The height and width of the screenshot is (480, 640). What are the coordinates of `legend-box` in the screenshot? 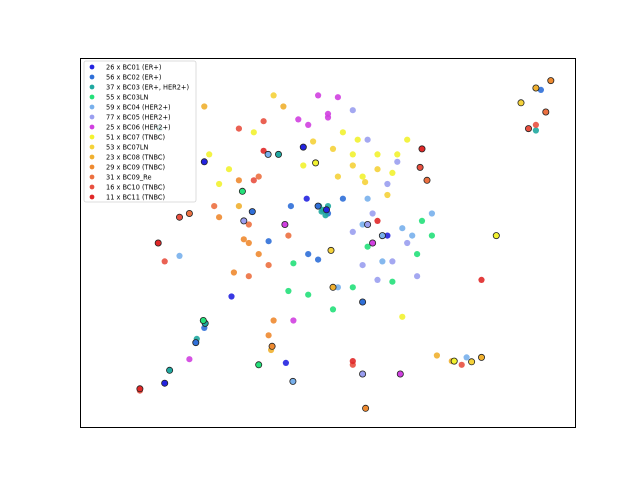 It's located at (140, 131).